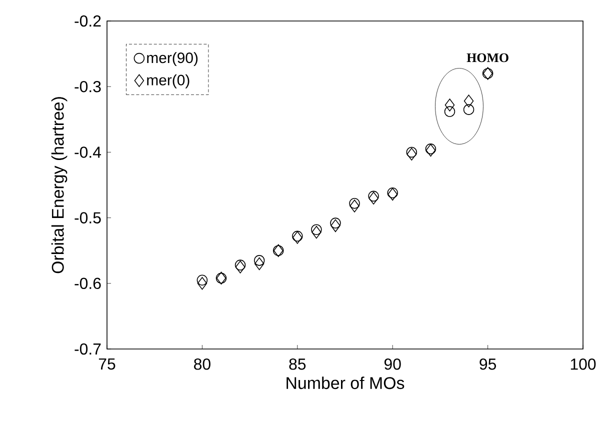 The image size is (600, 426). What do you see at coordinates (87, 21) in the screenshot?
I see `y-tick-label: -0.2` at bounding box center [87, 21].